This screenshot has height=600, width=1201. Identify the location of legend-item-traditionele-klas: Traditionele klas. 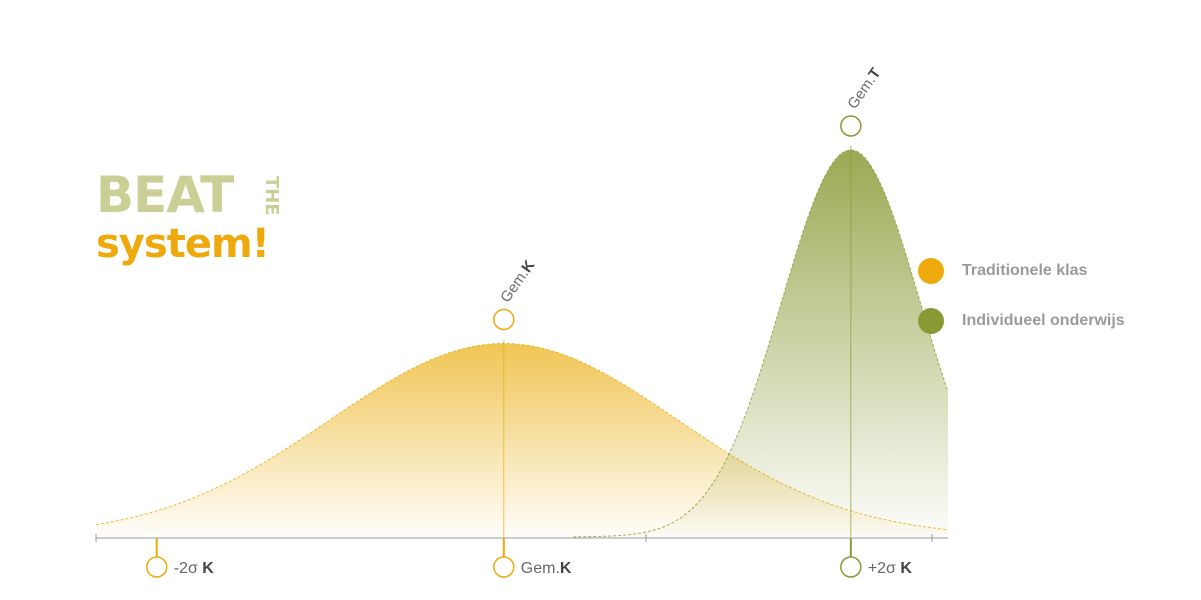
(1021, 271).